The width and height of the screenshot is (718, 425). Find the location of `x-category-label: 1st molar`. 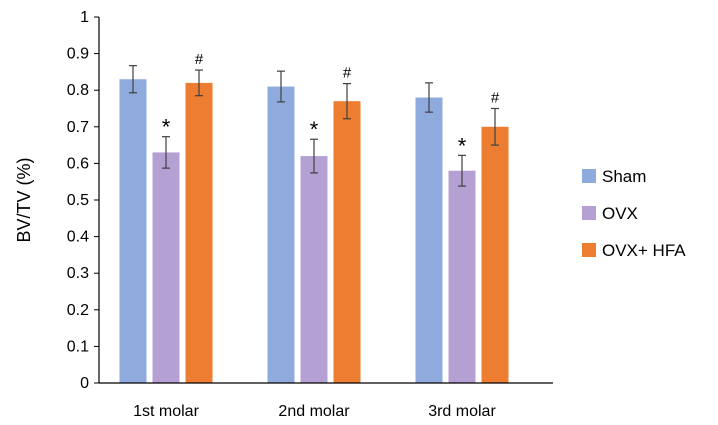

x-category-label: 1st molar is located at coordinates (166, 411).